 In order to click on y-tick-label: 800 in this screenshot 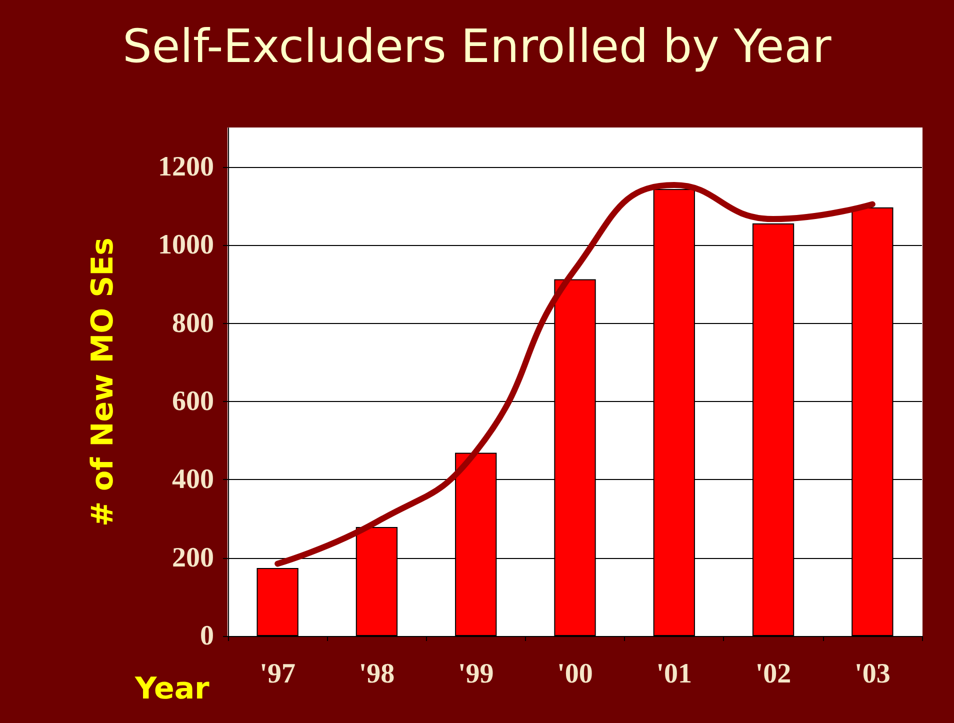, I will do `click(193, 323)`.